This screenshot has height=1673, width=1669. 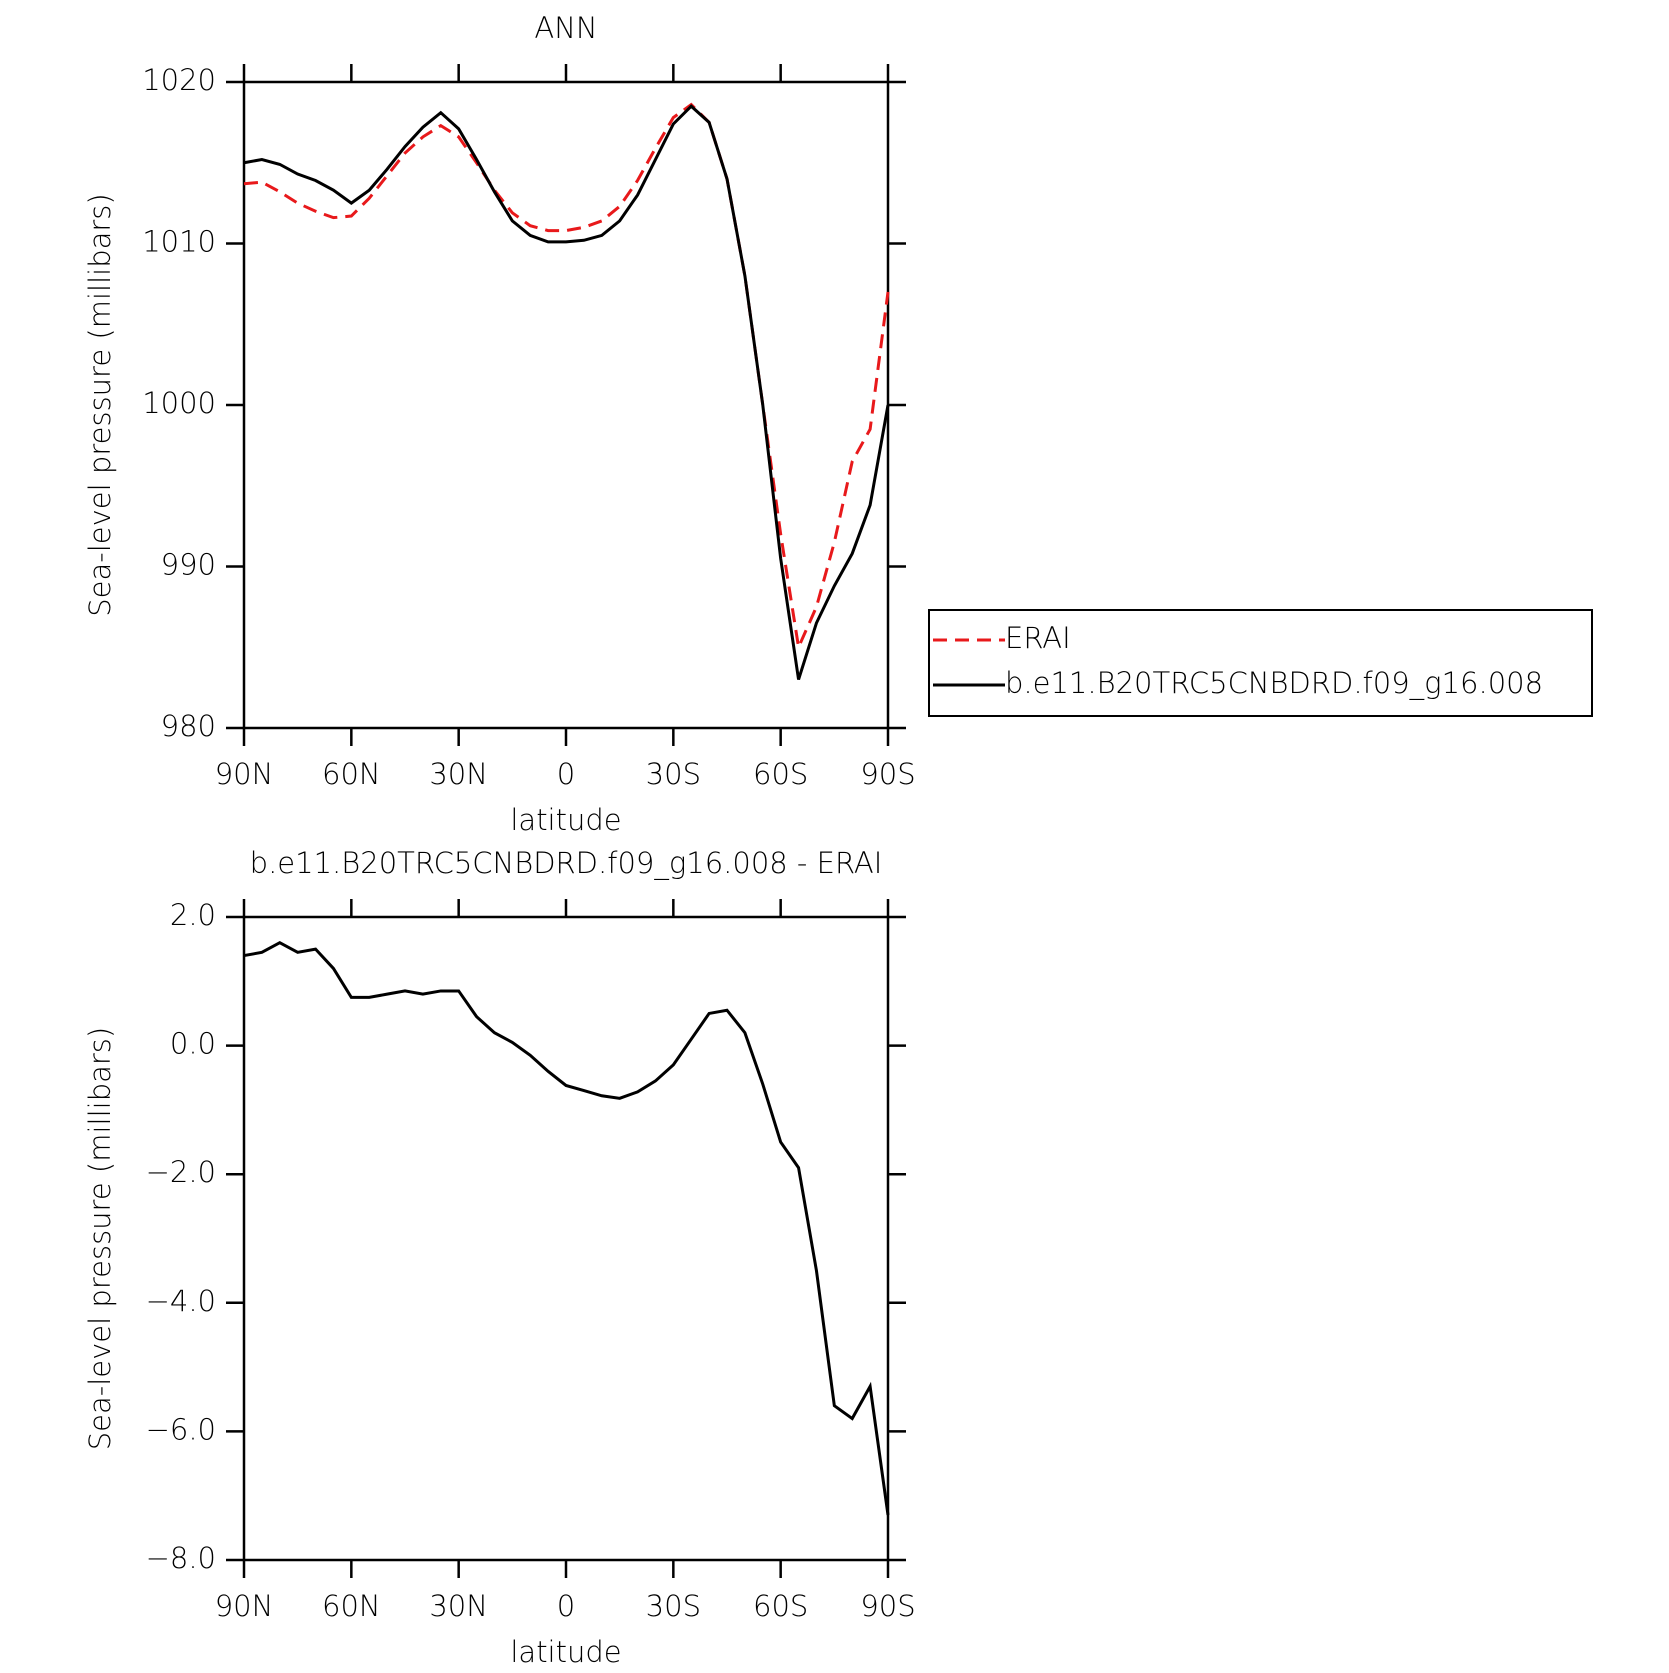 I want to click on legend-label: b.e11.B20TRC5CNBDRD.f09_g16.008, so click(x=1274, y=683).